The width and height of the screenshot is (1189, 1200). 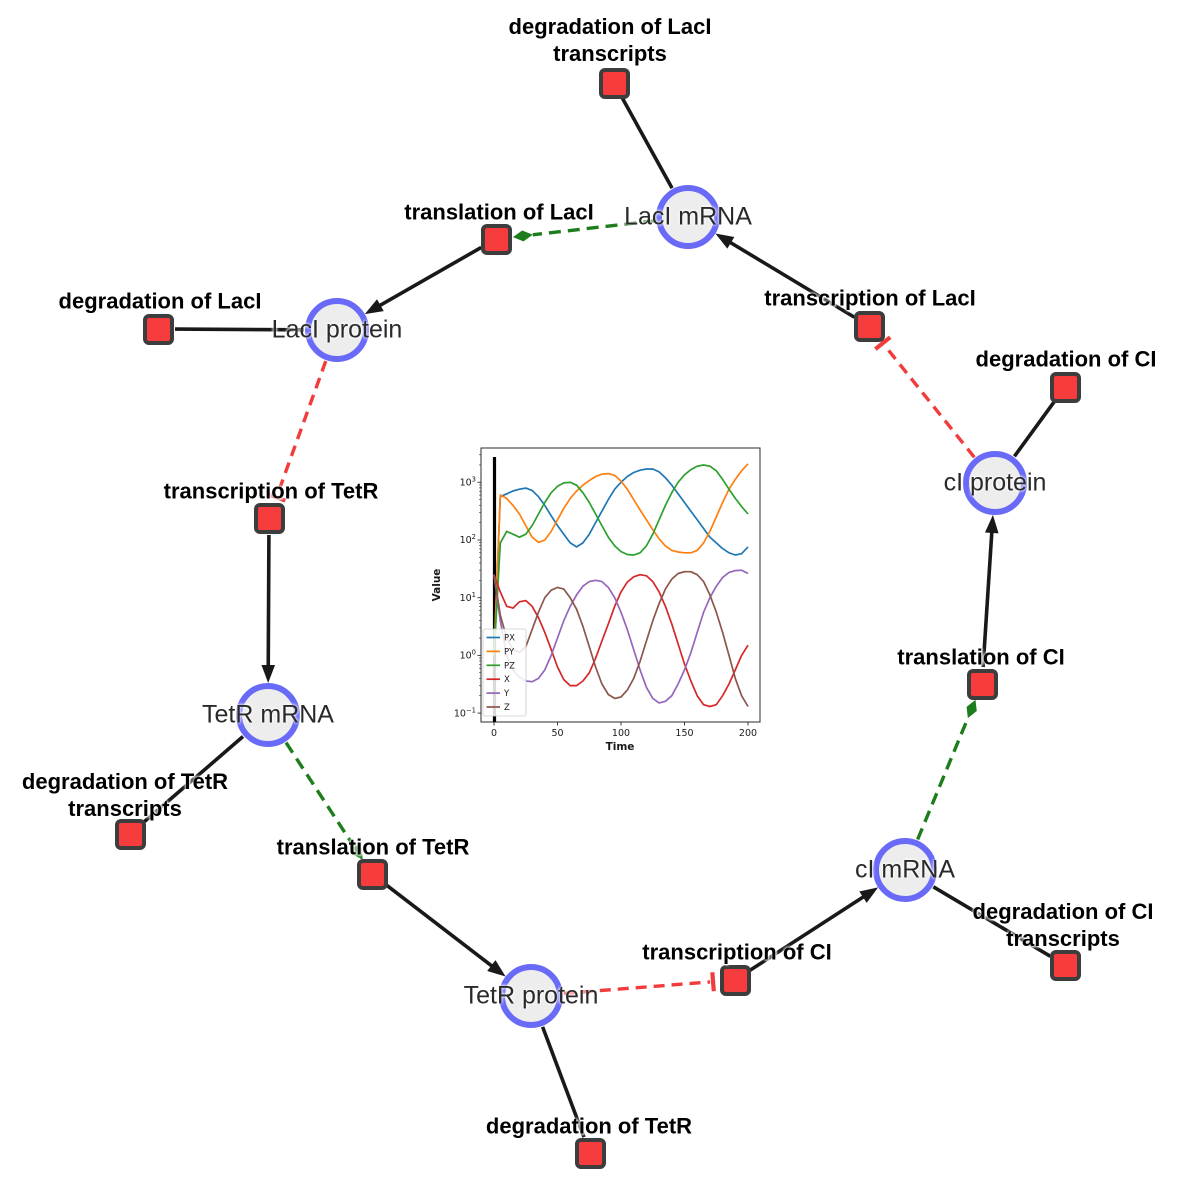 I want to click on edge-consumption-ci-mrna-deg-ci-transcripts, so click(x=992, y=921).